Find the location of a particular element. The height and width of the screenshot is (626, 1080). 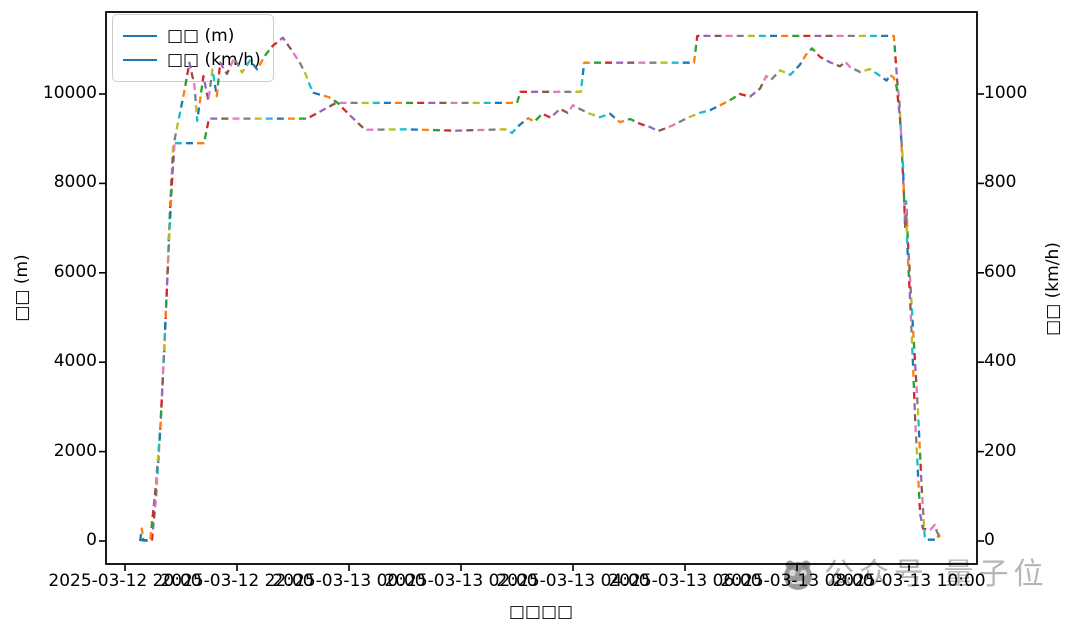

y-tick-label-right: 800 is located at coordinates (1000, 182).